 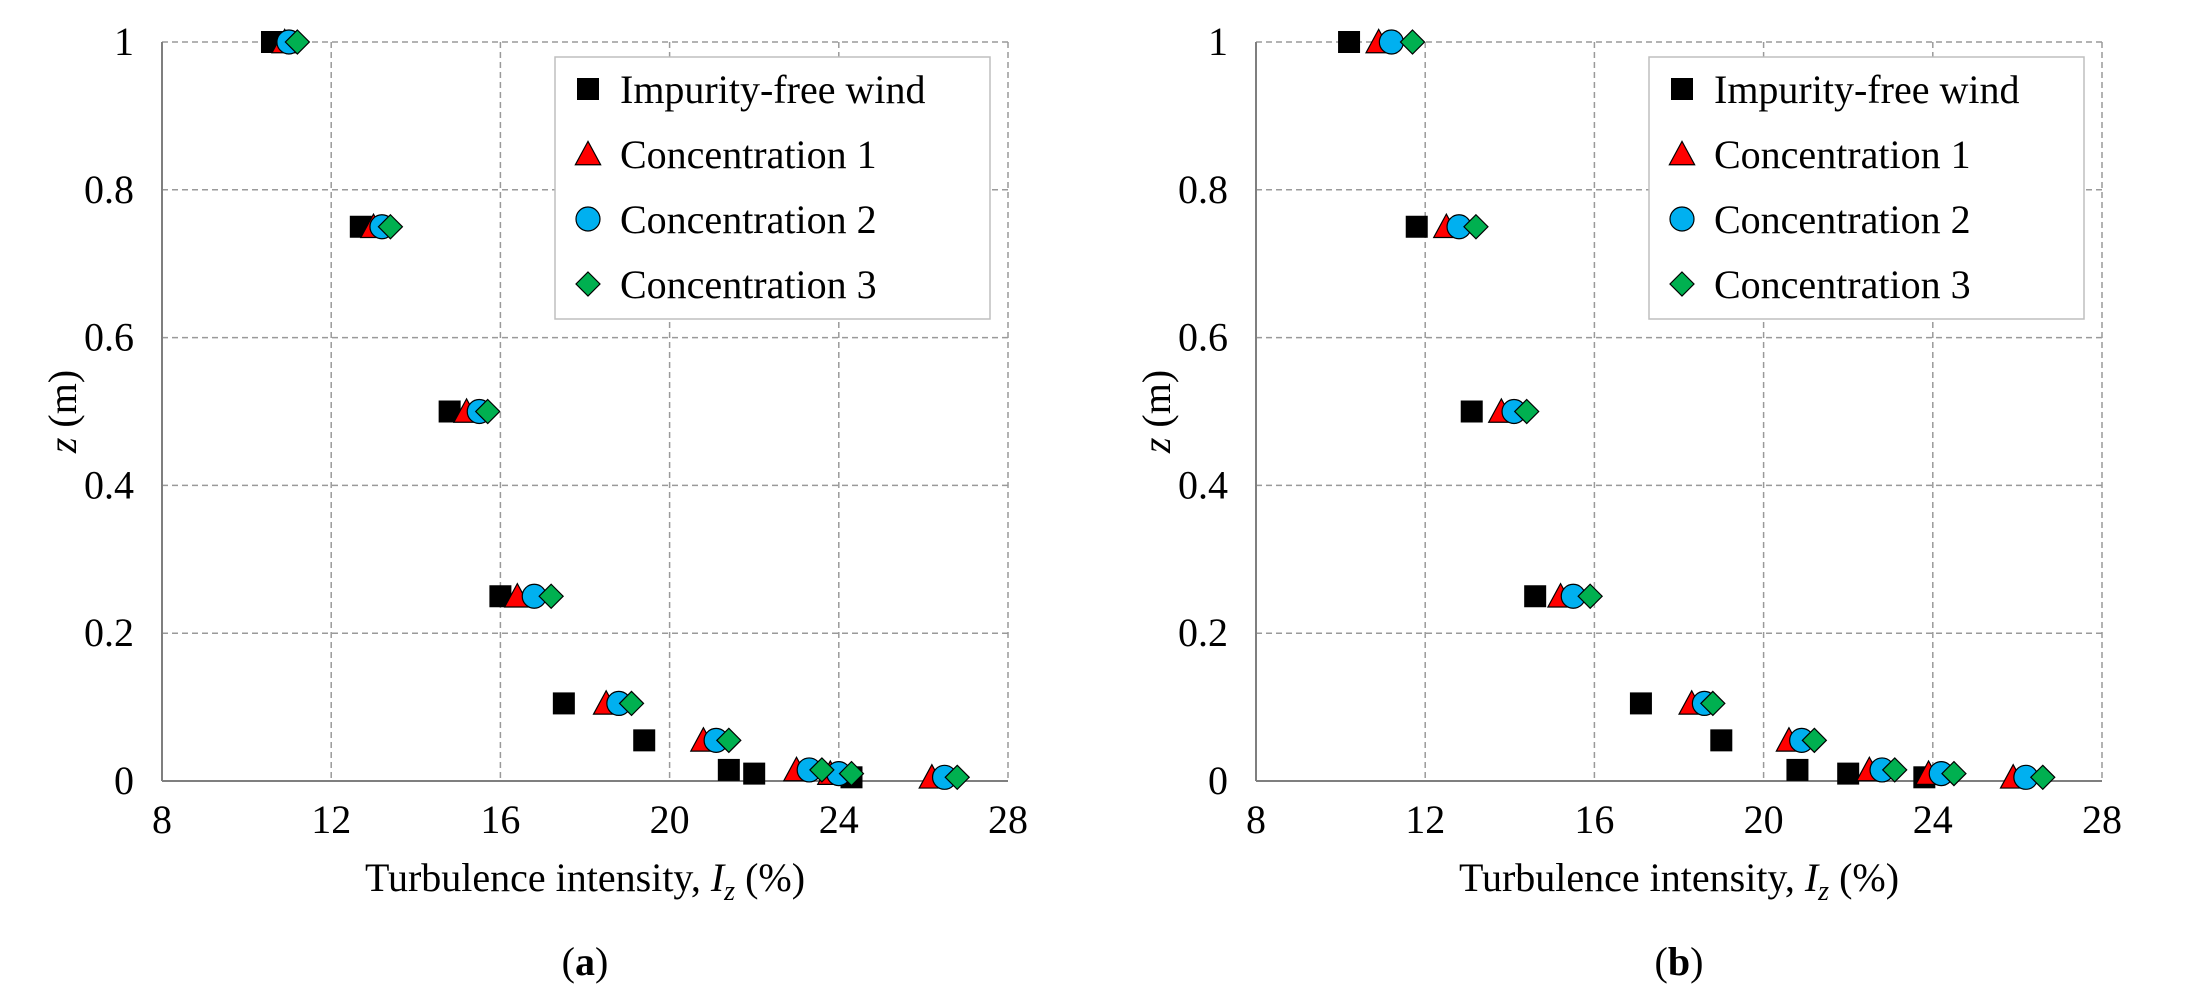 I want to click on panel-label: (a), so click(x=585, y=961).